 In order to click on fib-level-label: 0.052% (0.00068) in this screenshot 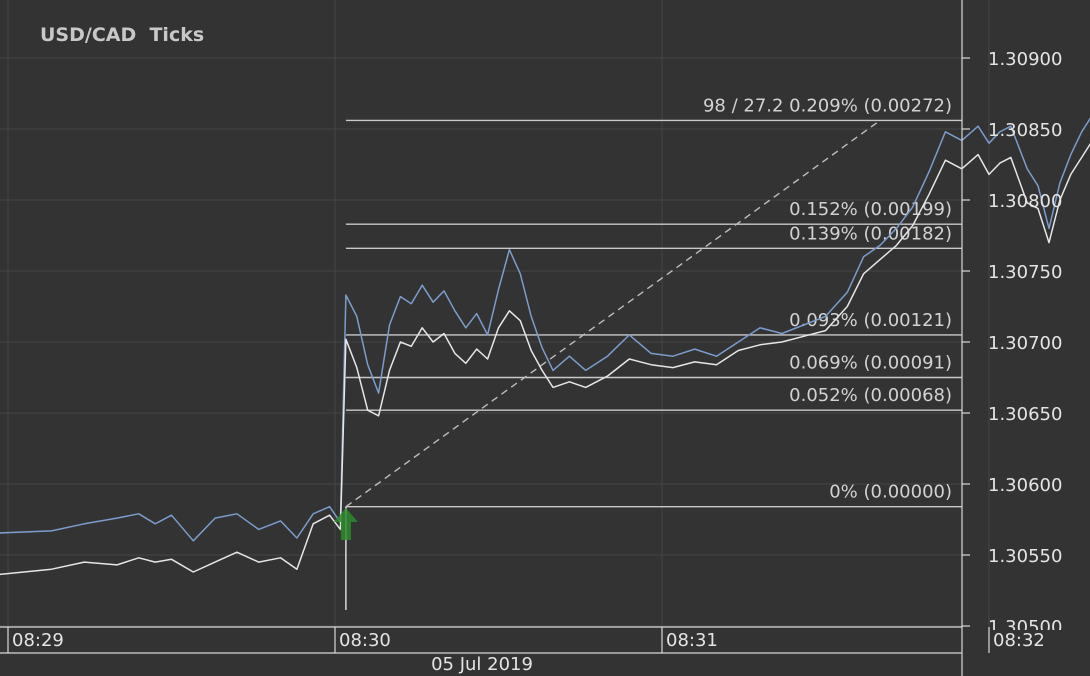, I will do `click(870, 395)`.